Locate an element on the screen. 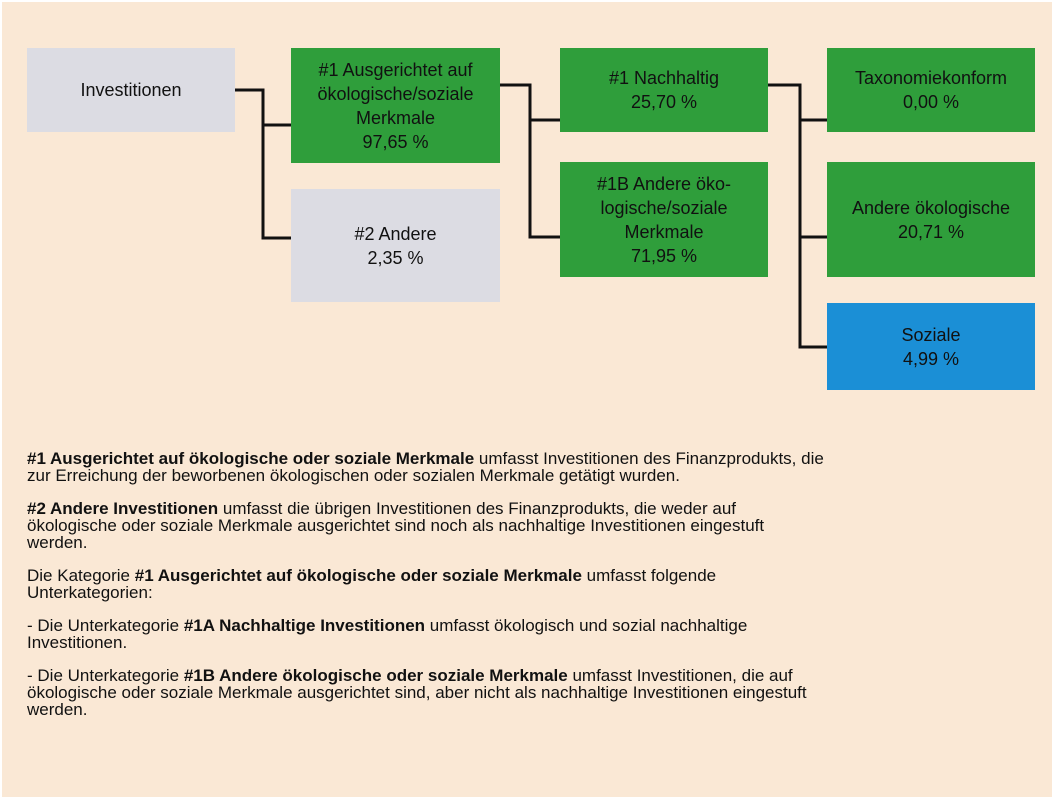 The width and height of the screenshot is (1054, 801). node-label: #1 Nachhaltig is located at coordinates (664, 78).